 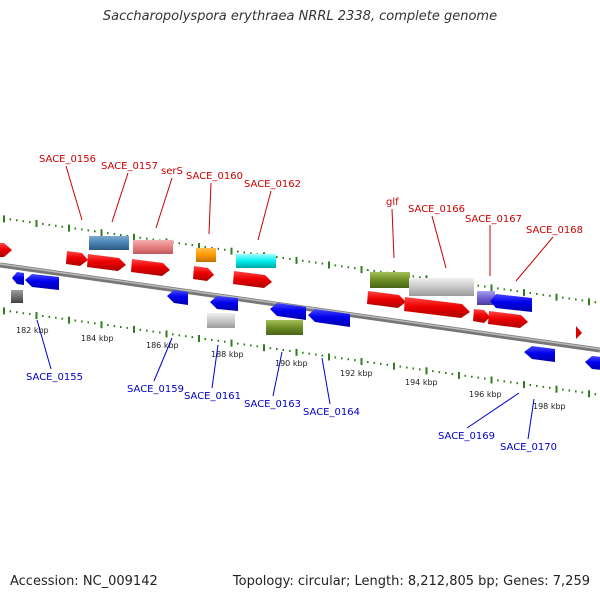 I want to click on gene-label-SACE_0166: SACE_0166, so click(x=436, y=209).